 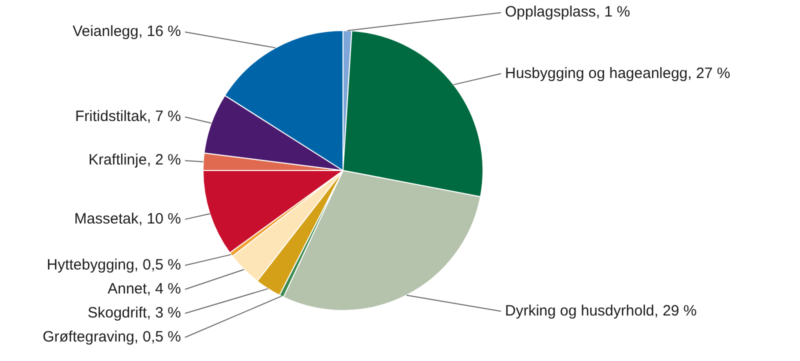 I want to click on slice-label: Massetak, 10 %, so click(x=127, y=219).